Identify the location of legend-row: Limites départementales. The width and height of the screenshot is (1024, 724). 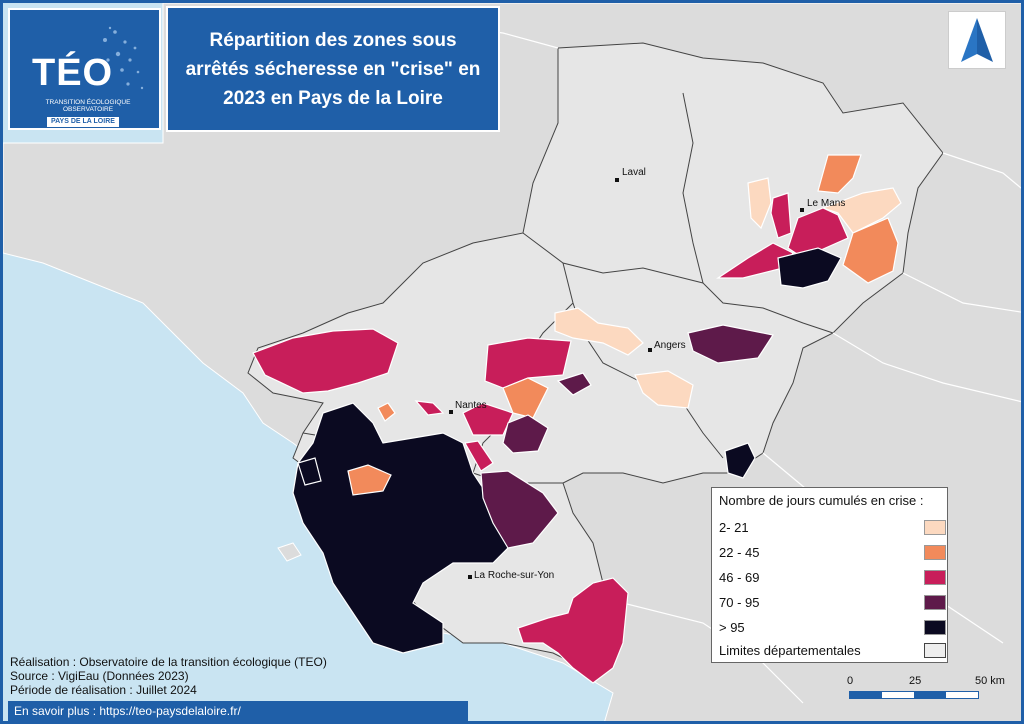
(832, 651).